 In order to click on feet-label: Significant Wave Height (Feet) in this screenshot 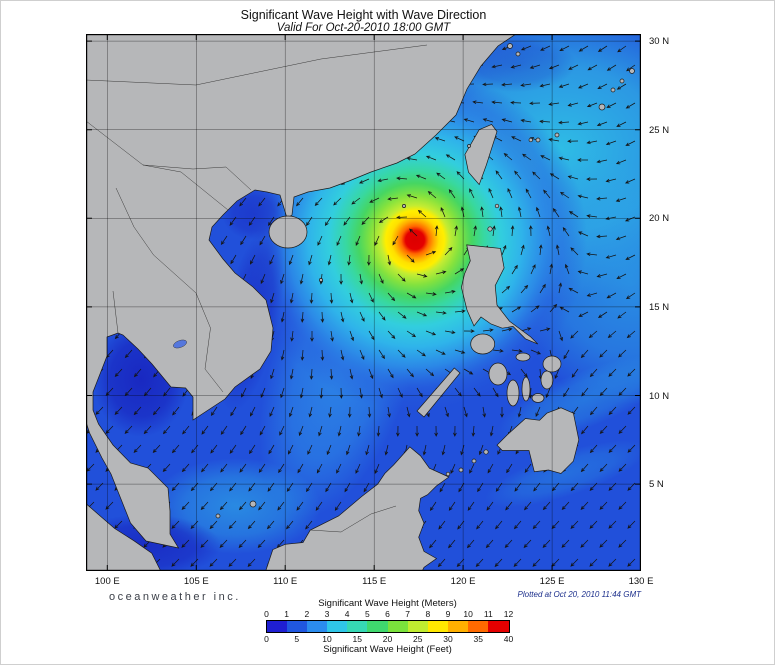, I will do `click(387, 649)`.